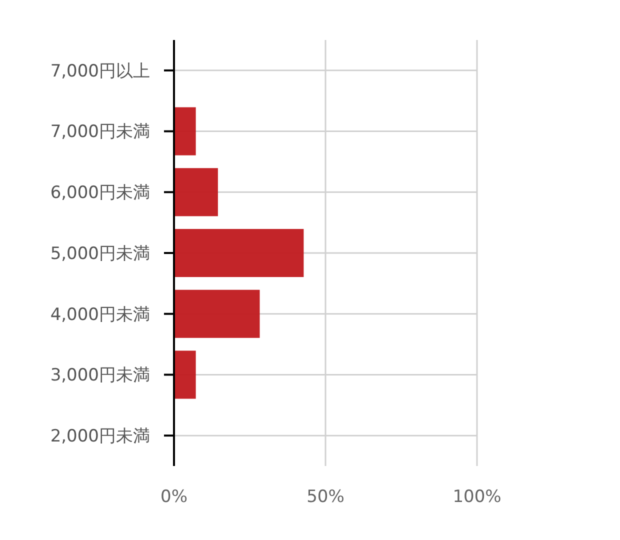 The width and height of the screenshot is (620, 540). I want to click on y-tick-label: 2,000円未満, so click(100, 436).